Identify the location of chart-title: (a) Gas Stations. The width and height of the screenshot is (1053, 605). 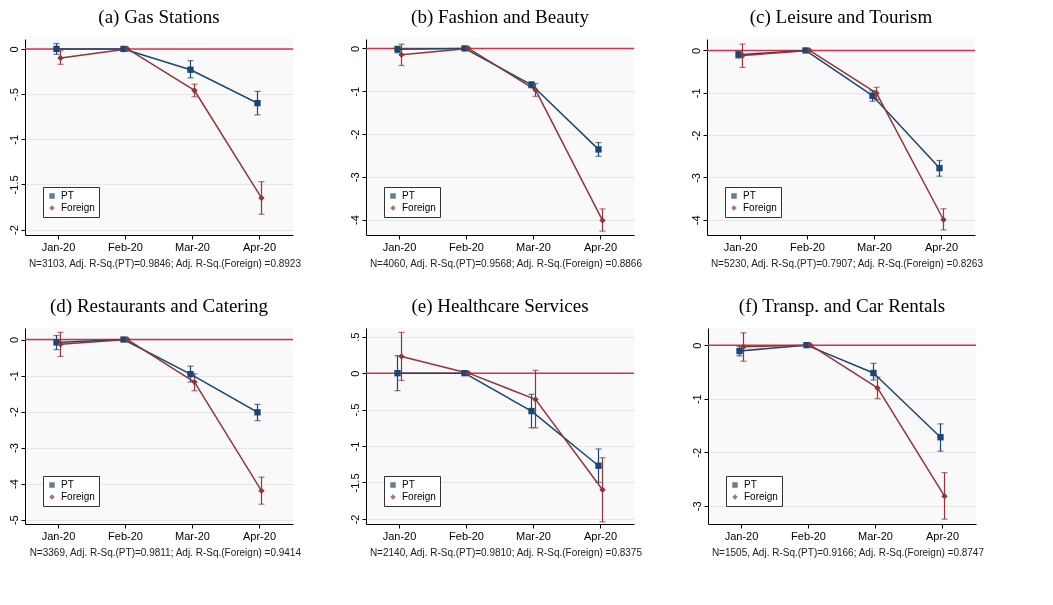
(159, 17).